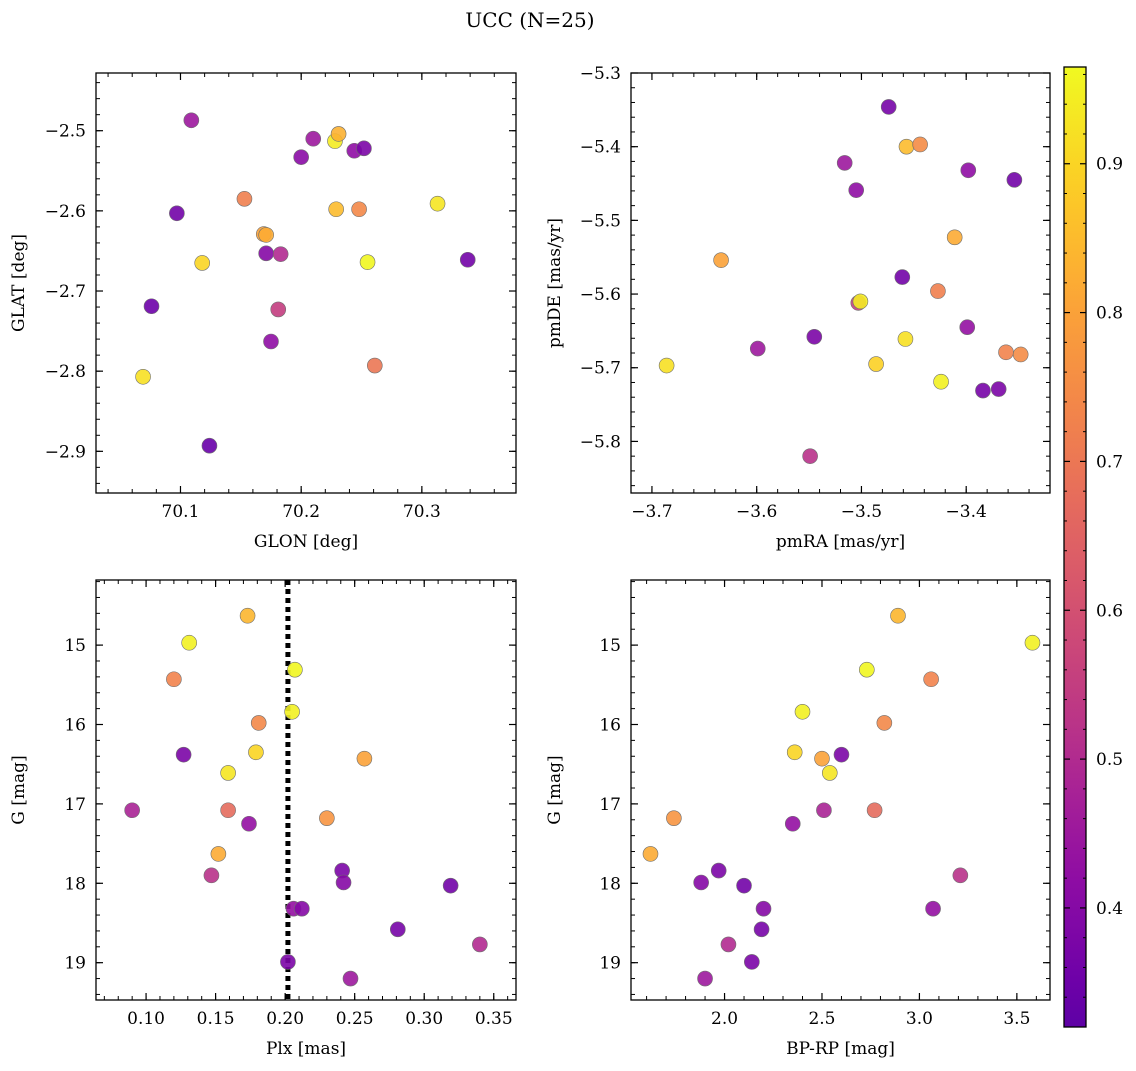 This screenshot has height=1071, width=1136. What do you see at coordinates (651, 512) in the screenshot?
I see `x-tick-label: −3.7` at bounding box center [651, 512].